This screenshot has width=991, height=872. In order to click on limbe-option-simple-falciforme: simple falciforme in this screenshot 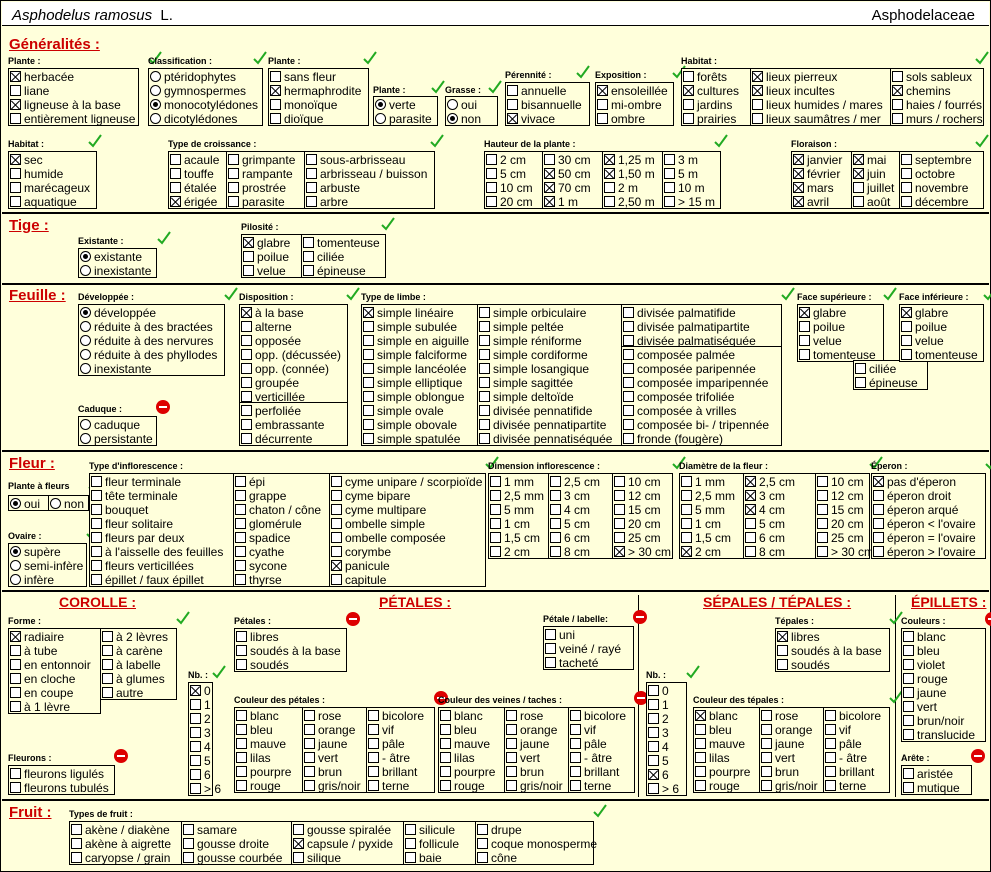, I will do `click(415, 355)`.